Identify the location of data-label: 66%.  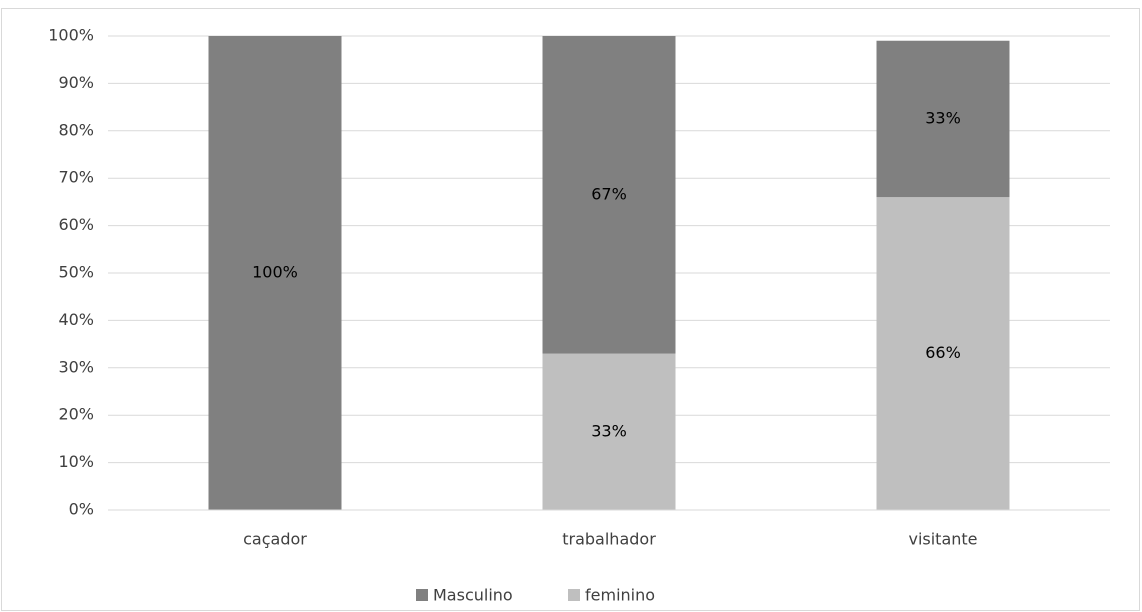
(943, 352).